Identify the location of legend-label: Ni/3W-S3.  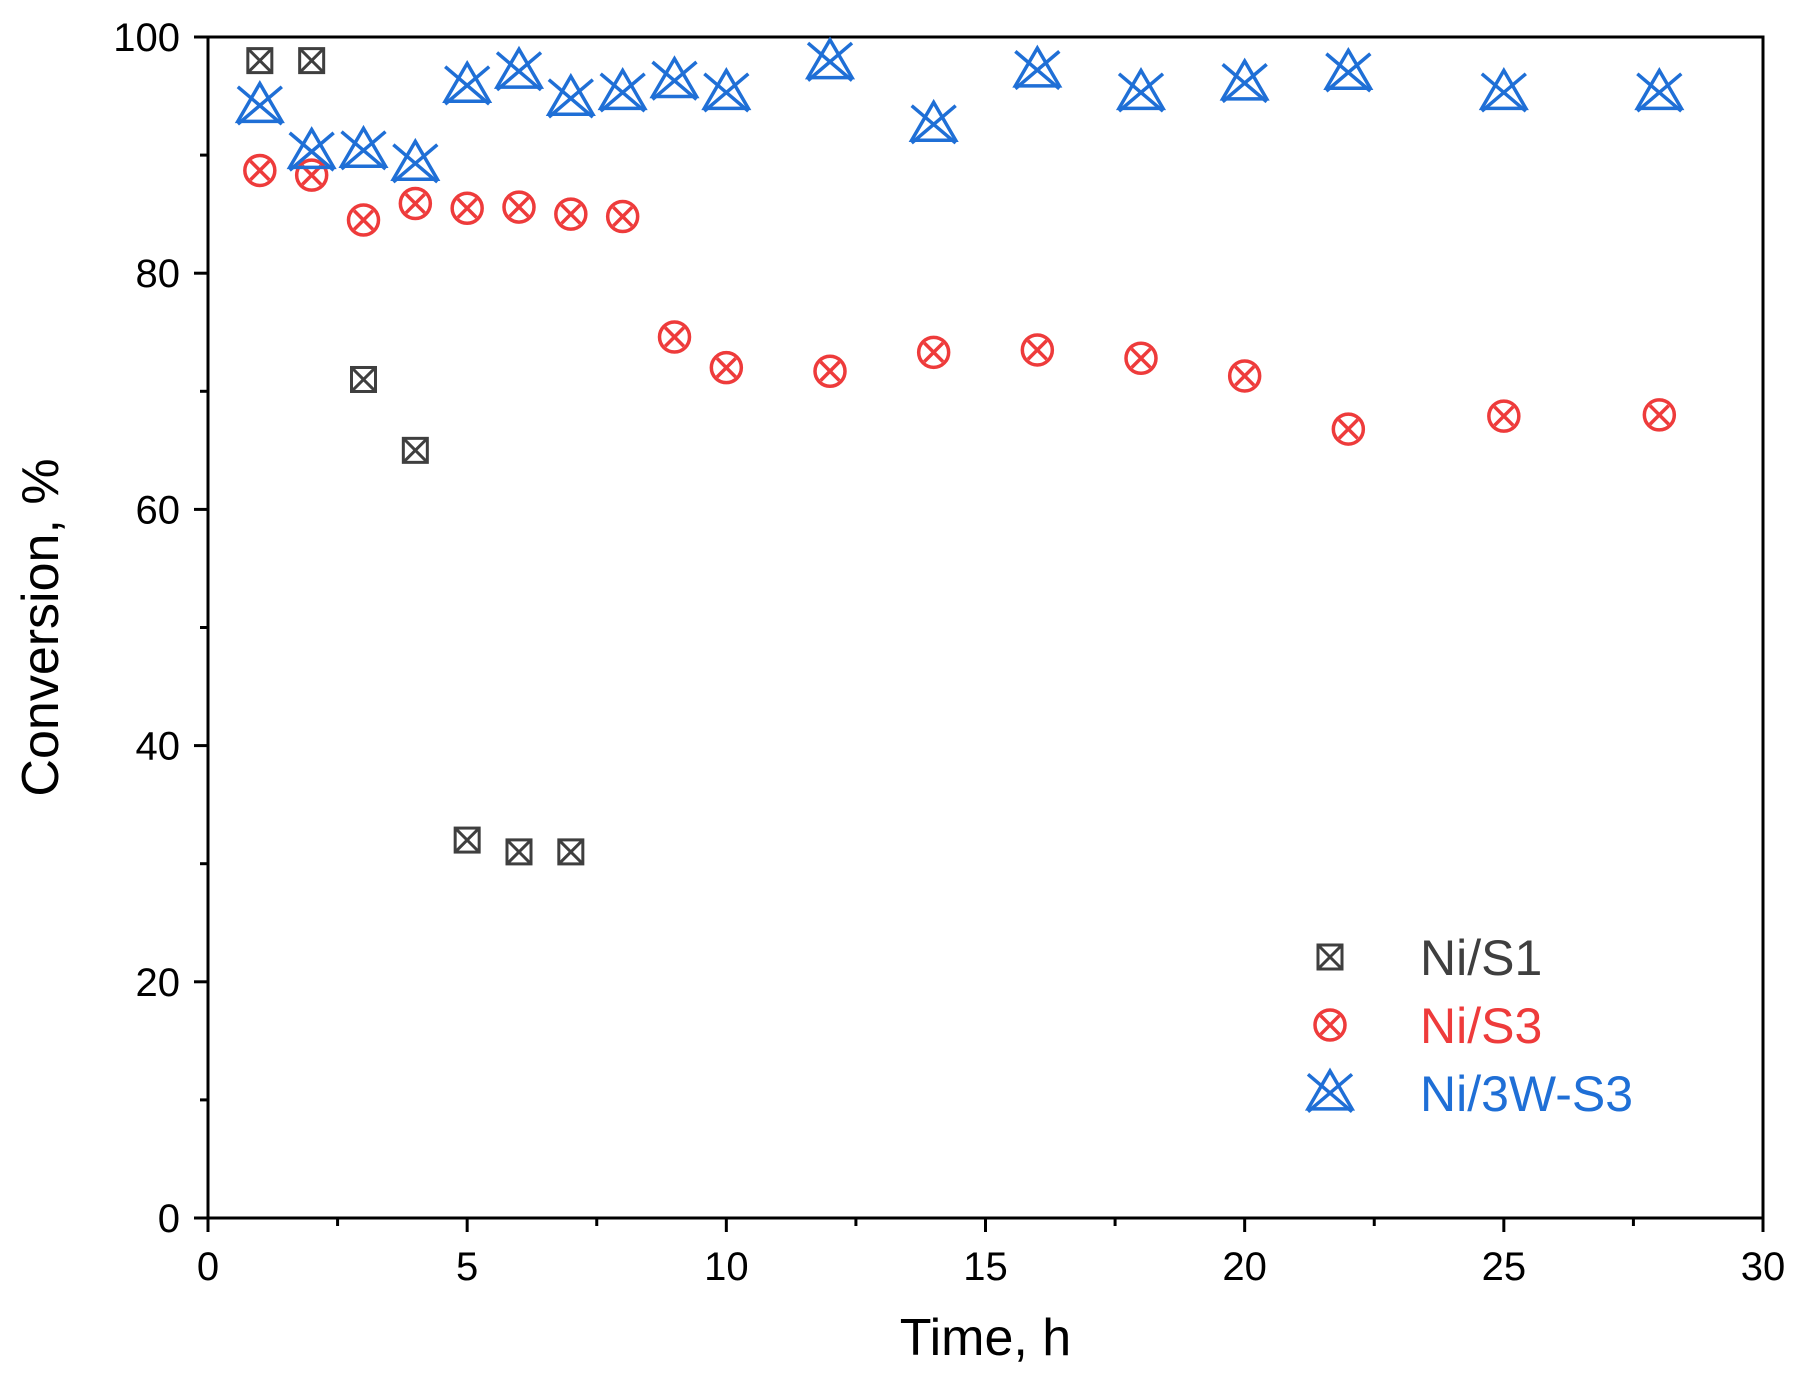
(1526, 1094).